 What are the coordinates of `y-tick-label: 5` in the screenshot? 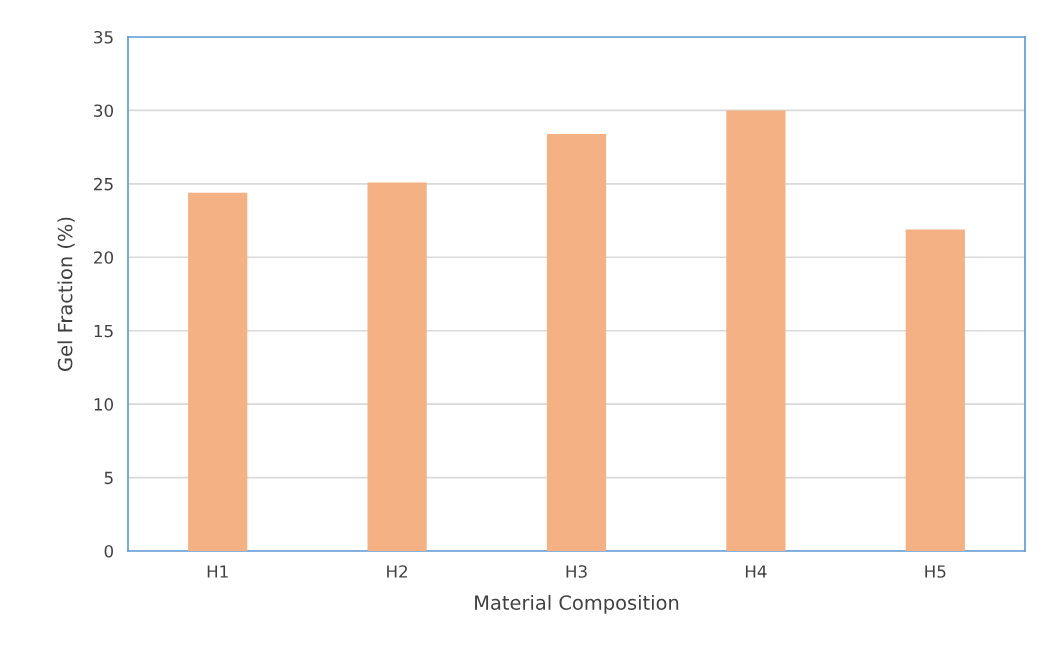 It's located at (108, 478).